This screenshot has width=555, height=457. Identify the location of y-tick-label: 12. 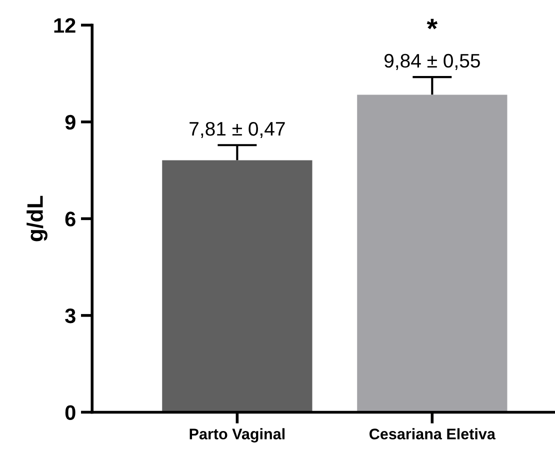
(65, 25).